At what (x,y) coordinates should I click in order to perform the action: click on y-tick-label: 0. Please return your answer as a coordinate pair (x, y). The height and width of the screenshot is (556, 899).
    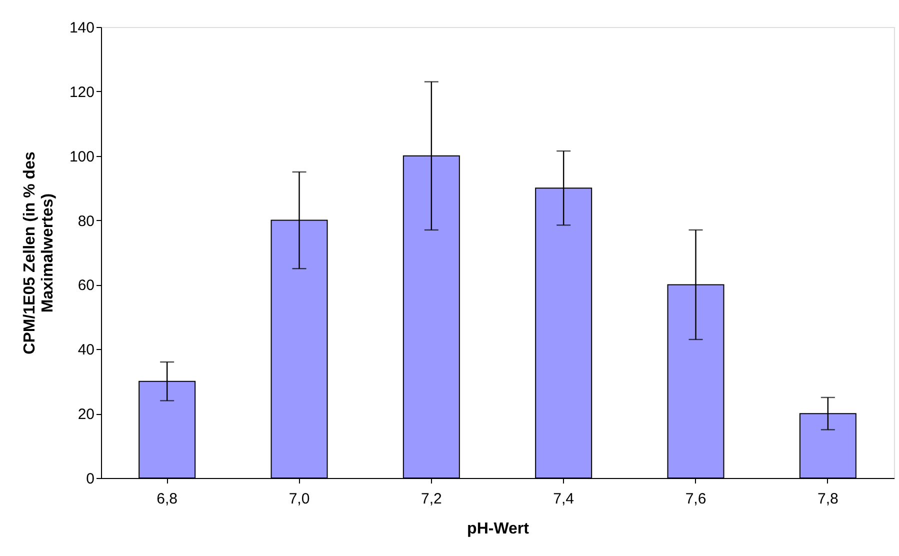
    Looking at the image, I should click on (90, 479).